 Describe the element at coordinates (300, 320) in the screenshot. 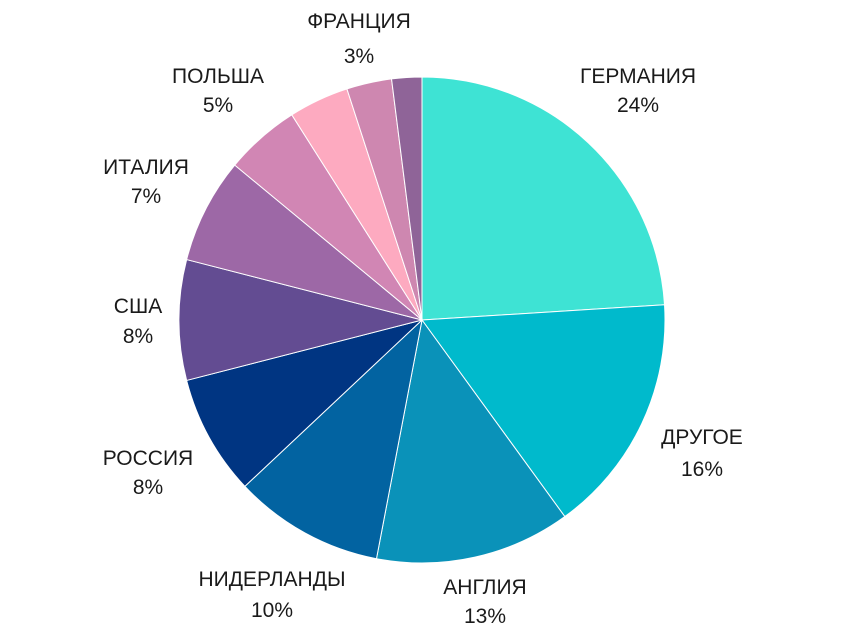

I see `pie-slice-сша` at that location.